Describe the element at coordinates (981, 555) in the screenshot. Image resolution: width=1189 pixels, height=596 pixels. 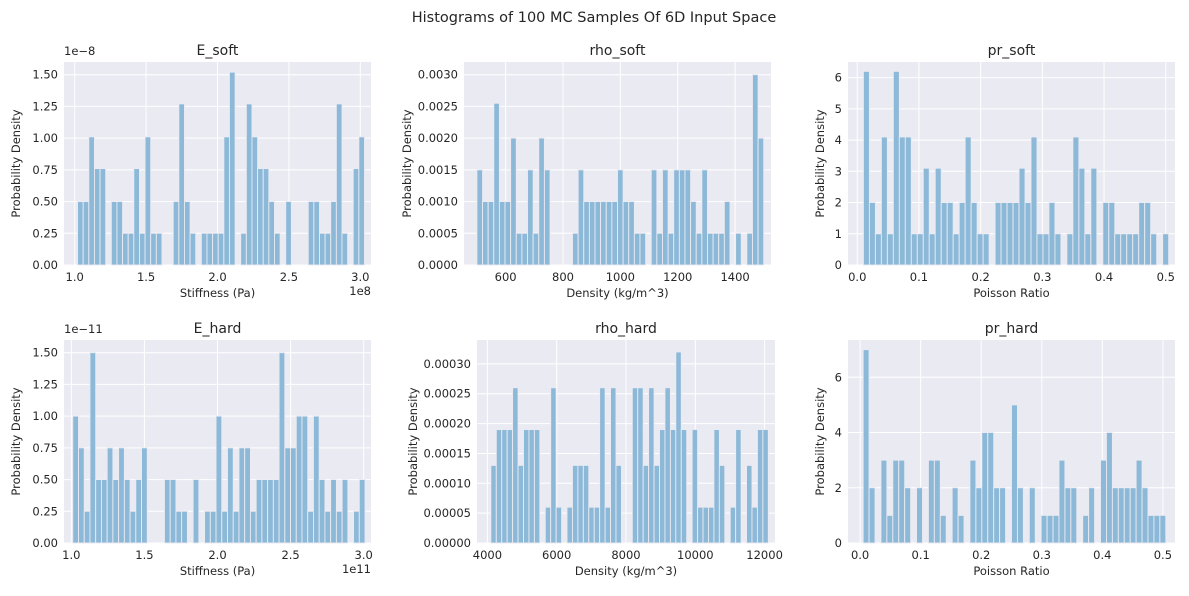
I see `x-tick-label: 0.2` at that location.